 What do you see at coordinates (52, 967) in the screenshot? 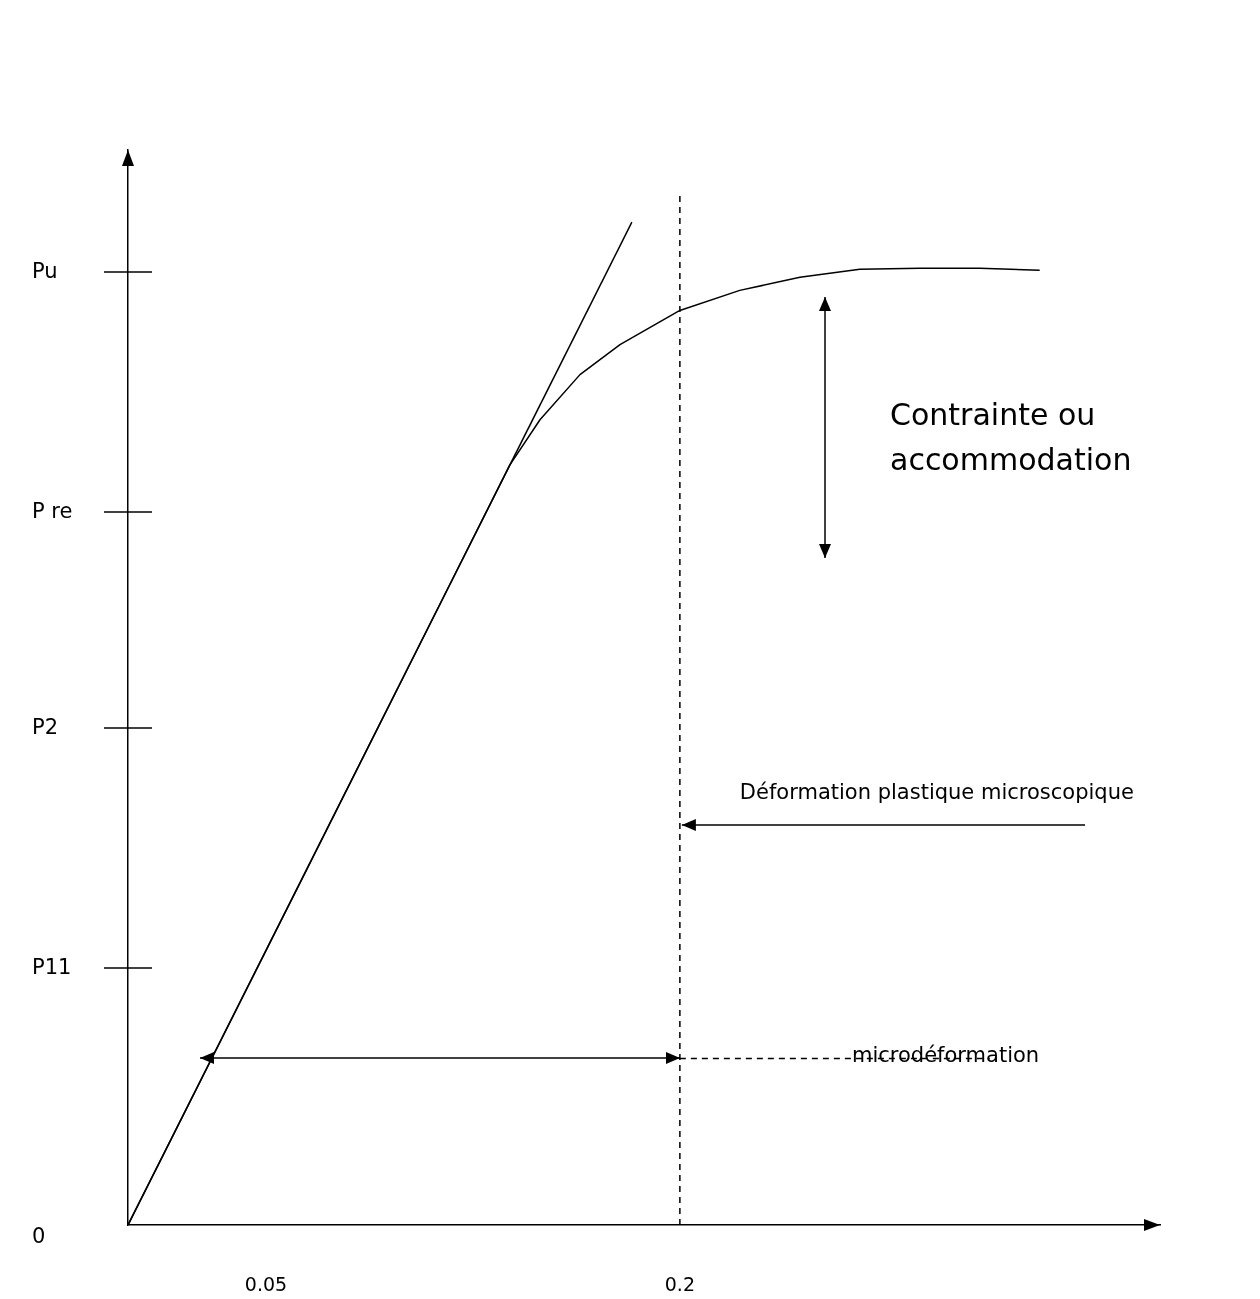
I see `text: P11` at bounding box center [52, 967].